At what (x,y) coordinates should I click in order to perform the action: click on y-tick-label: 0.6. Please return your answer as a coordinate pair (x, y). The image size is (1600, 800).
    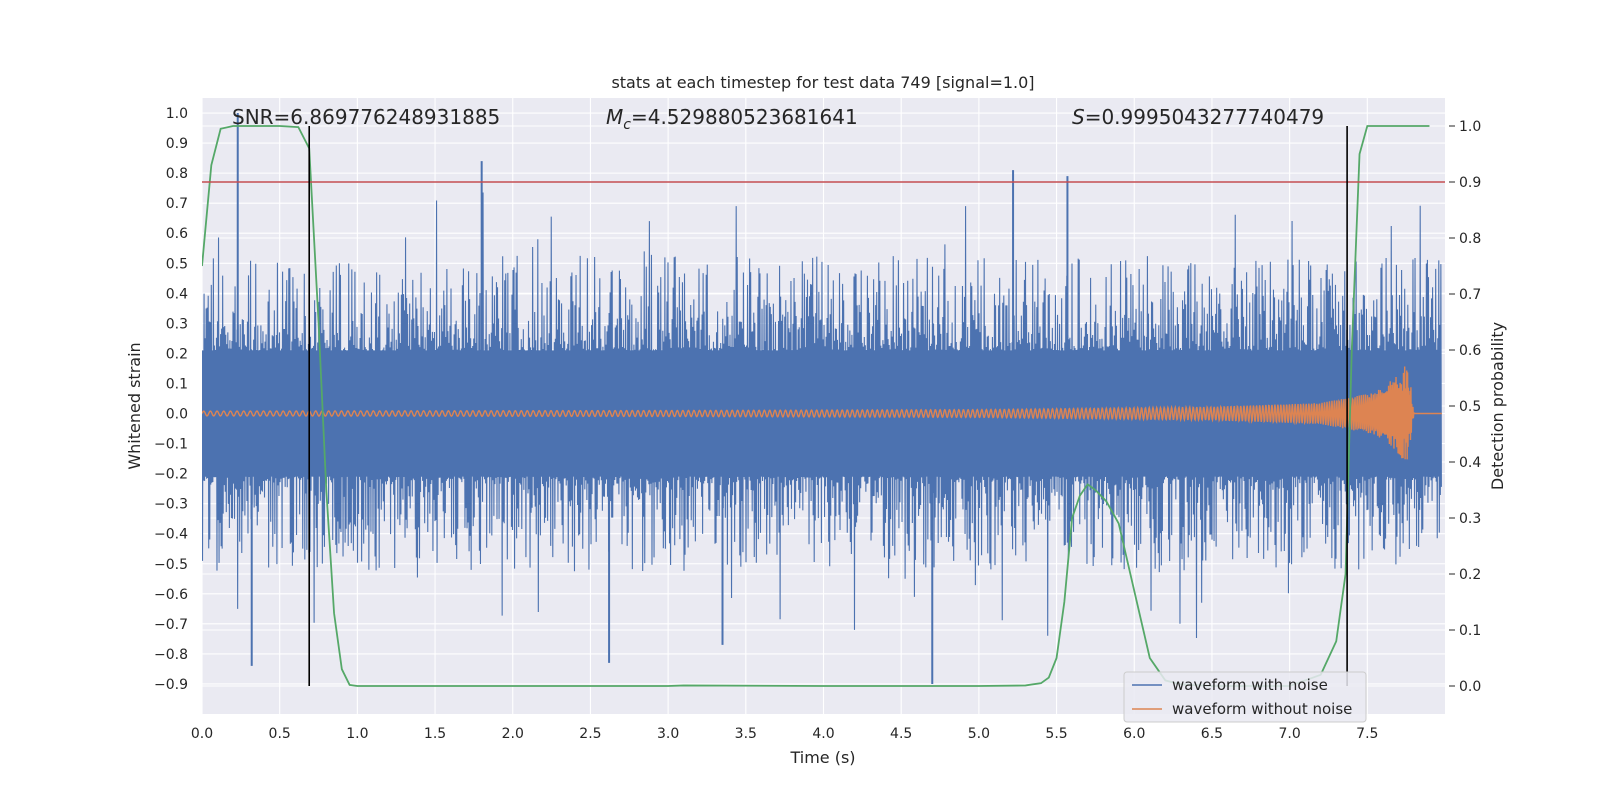
    Looking at the image, I should click on (177, 234).